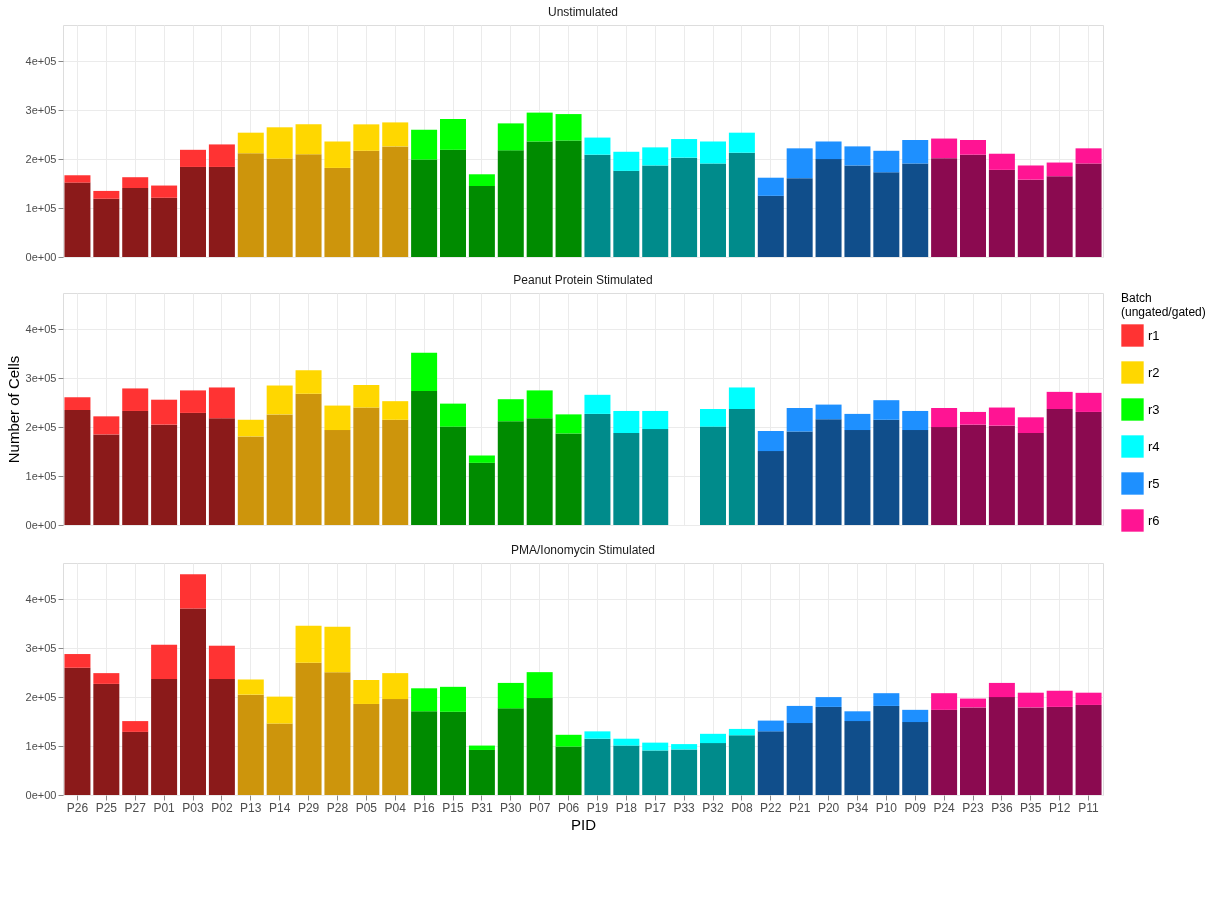  Describe the element at coordinates (799, 807) in the screenshot. I see `x-tick-label: P21` at that location.